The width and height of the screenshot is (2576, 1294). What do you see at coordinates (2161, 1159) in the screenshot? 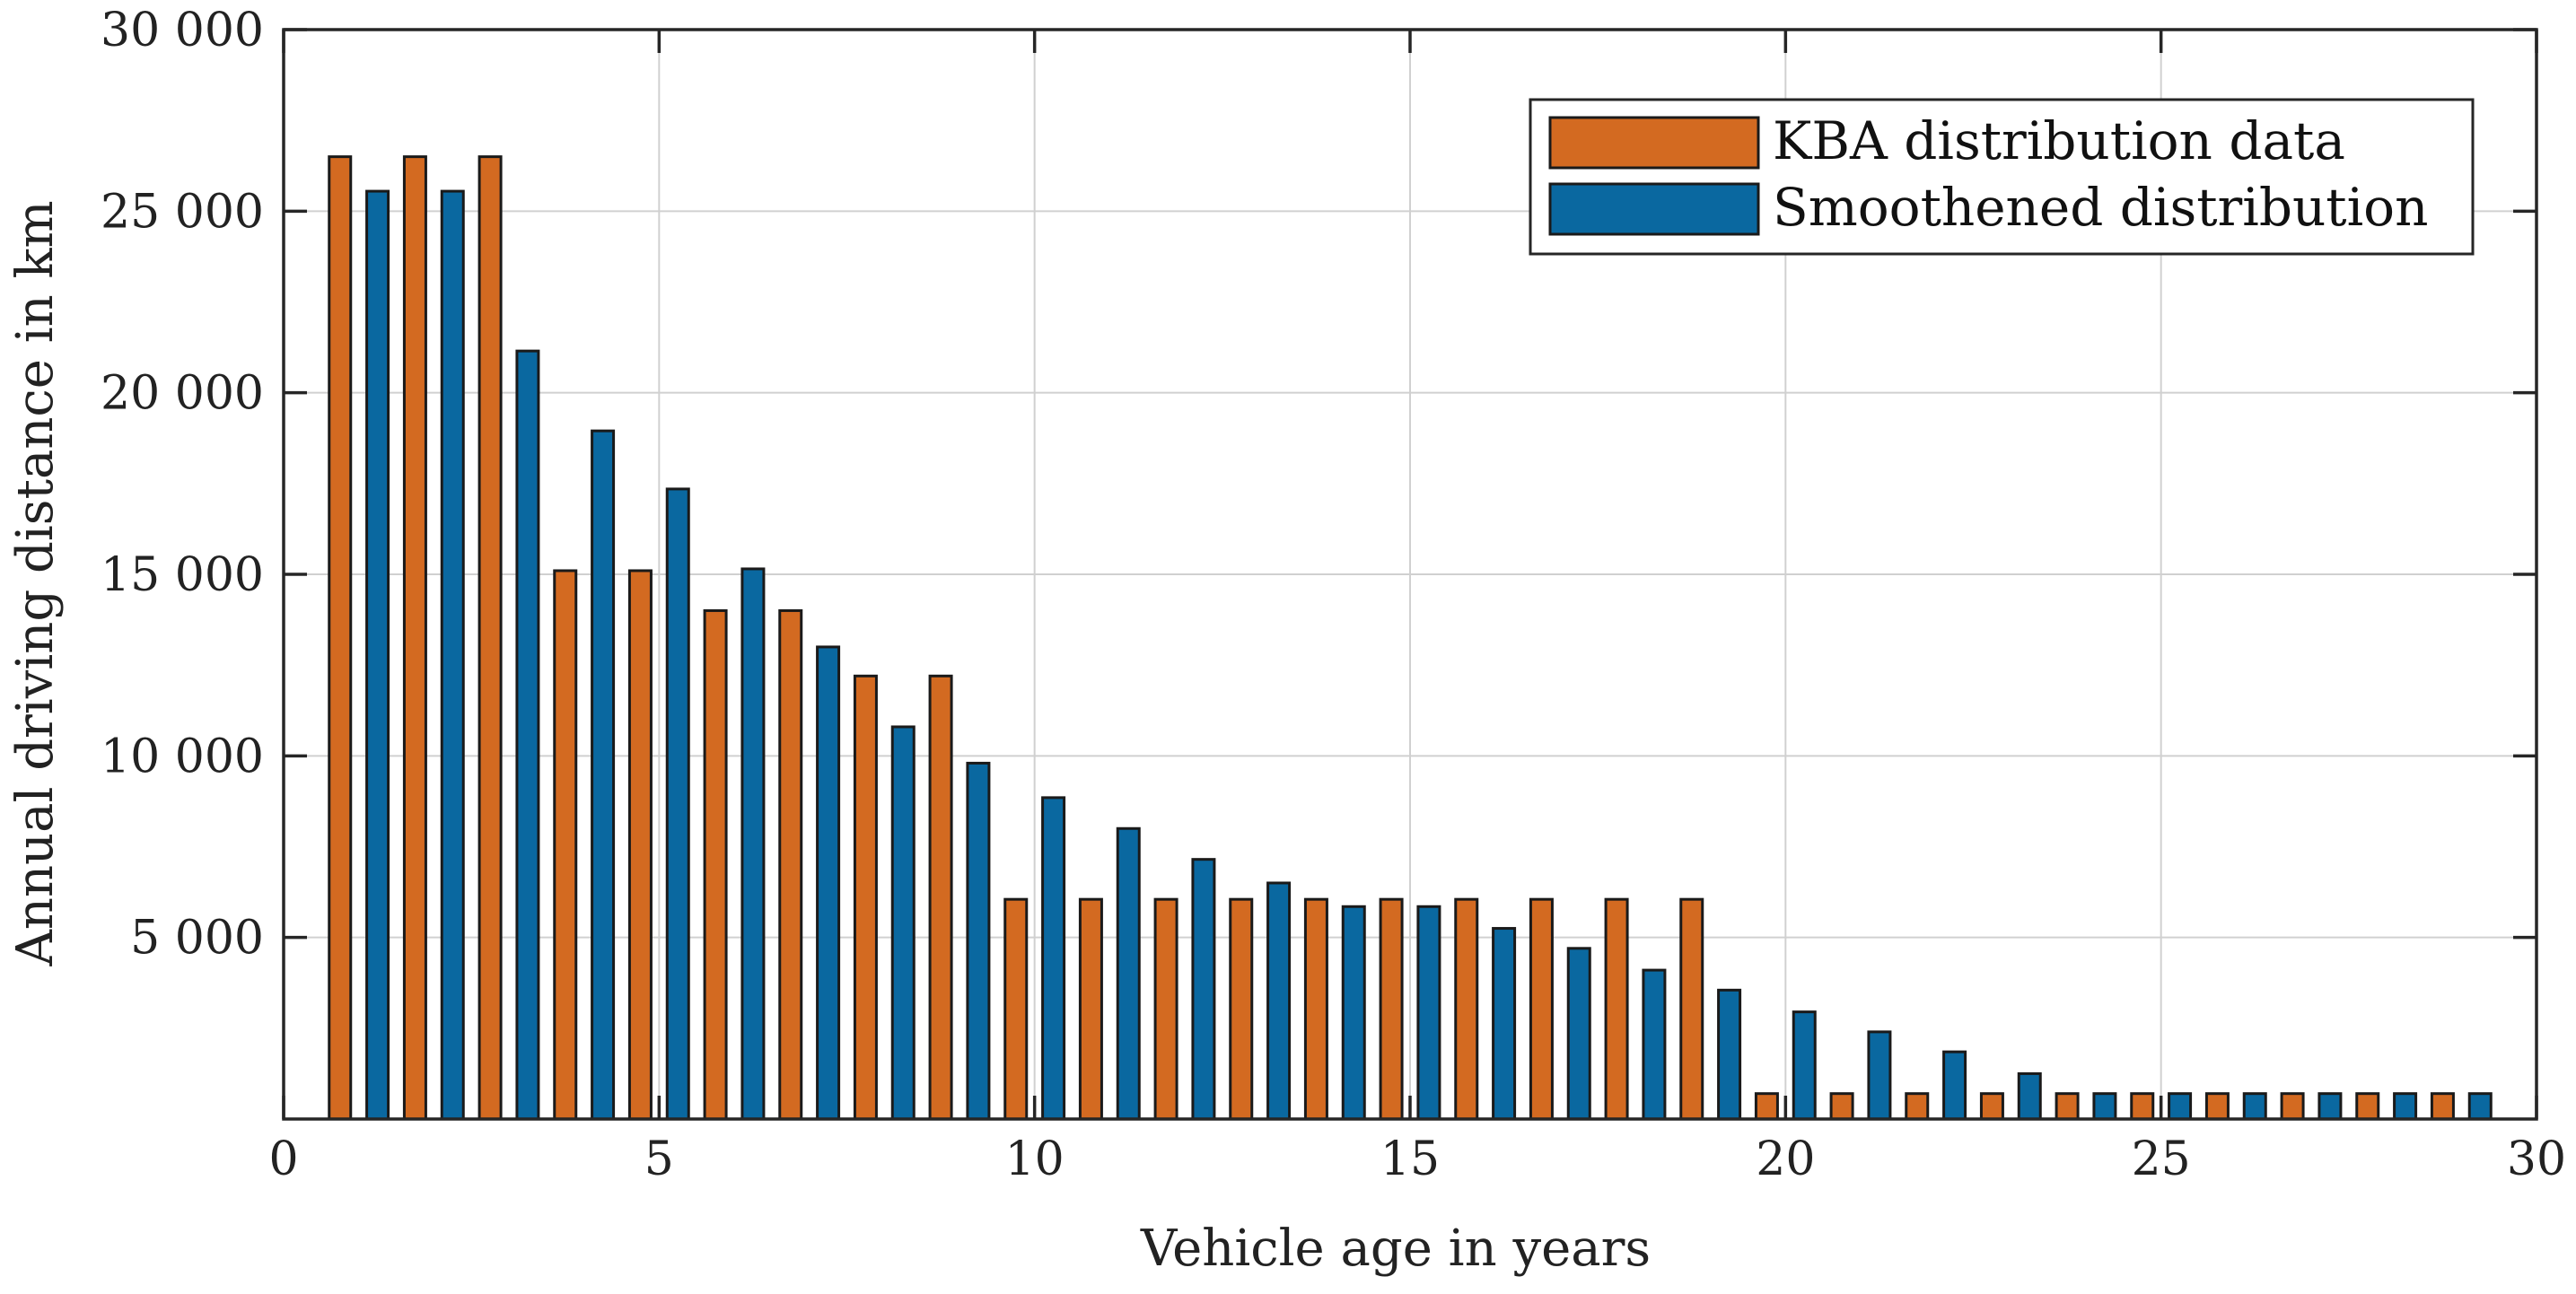
I see `x-tick-label: 25` at bounding box center [2161, 1159].